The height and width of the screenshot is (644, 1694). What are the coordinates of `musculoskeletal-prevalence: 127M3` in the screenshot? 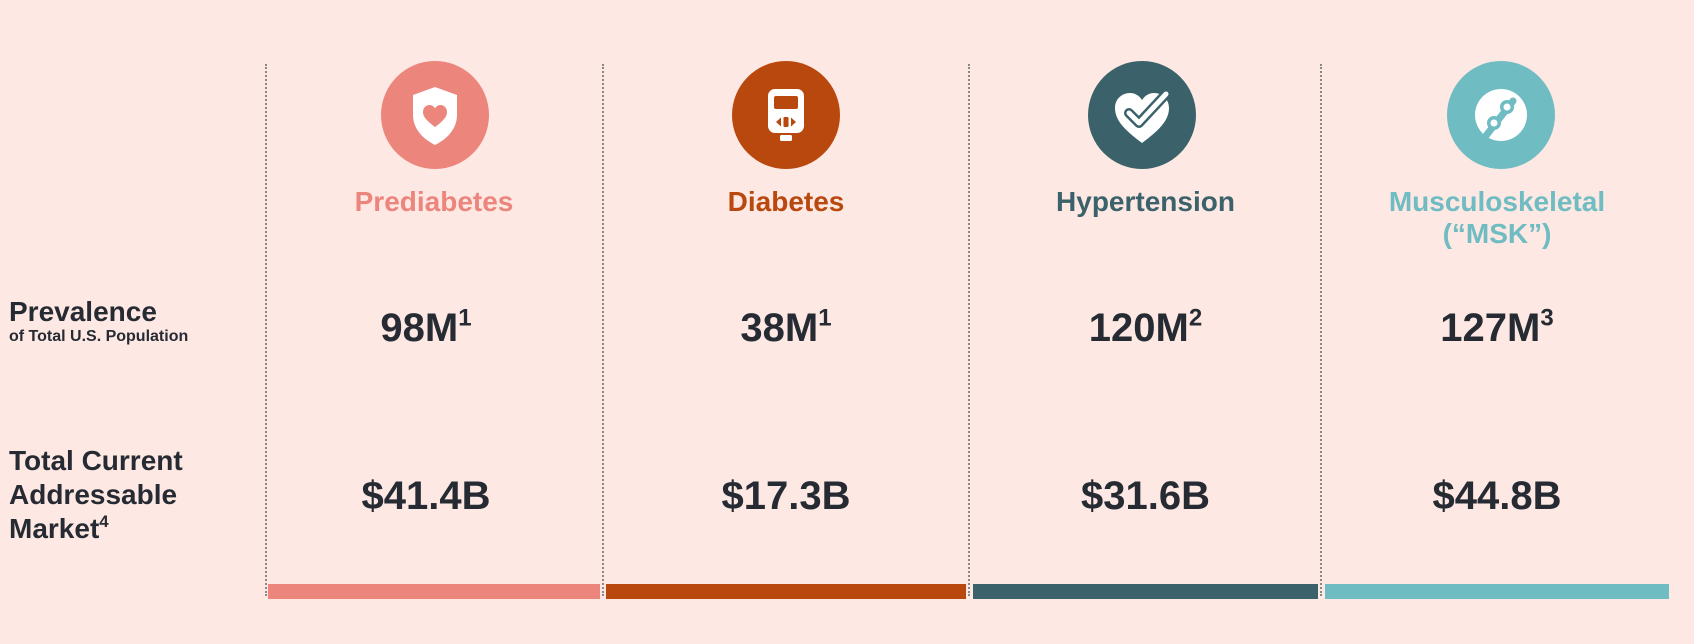 It's located at (1497, 328).